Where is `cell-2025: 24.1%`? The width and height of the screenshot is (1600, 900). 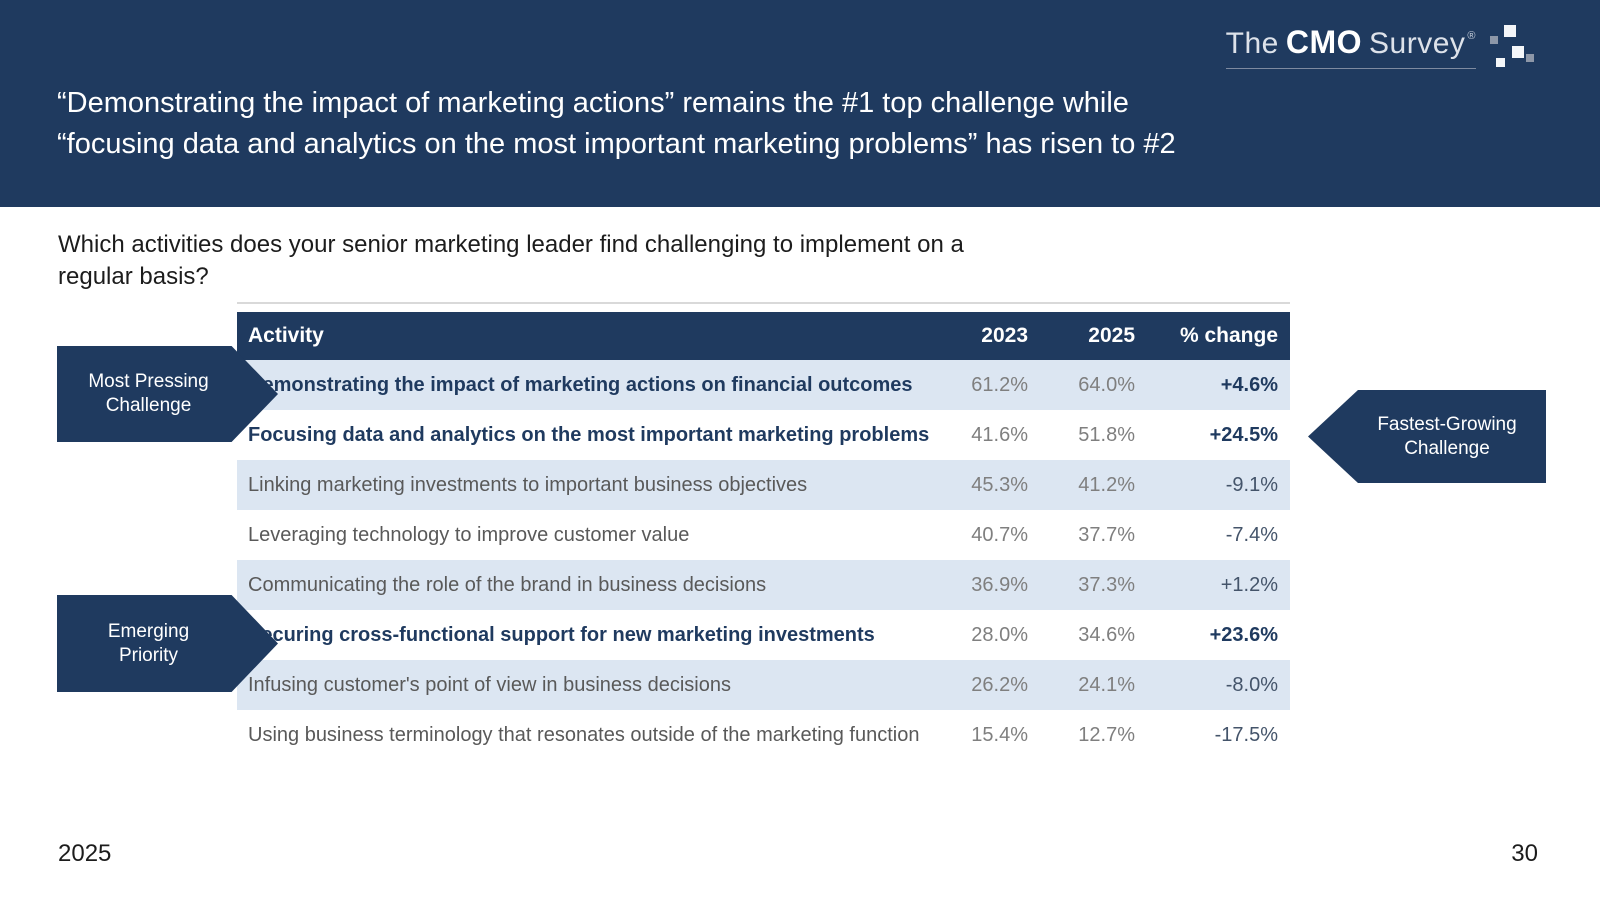 cell-2025: 24.1% is located at coordinates (1106, 684).